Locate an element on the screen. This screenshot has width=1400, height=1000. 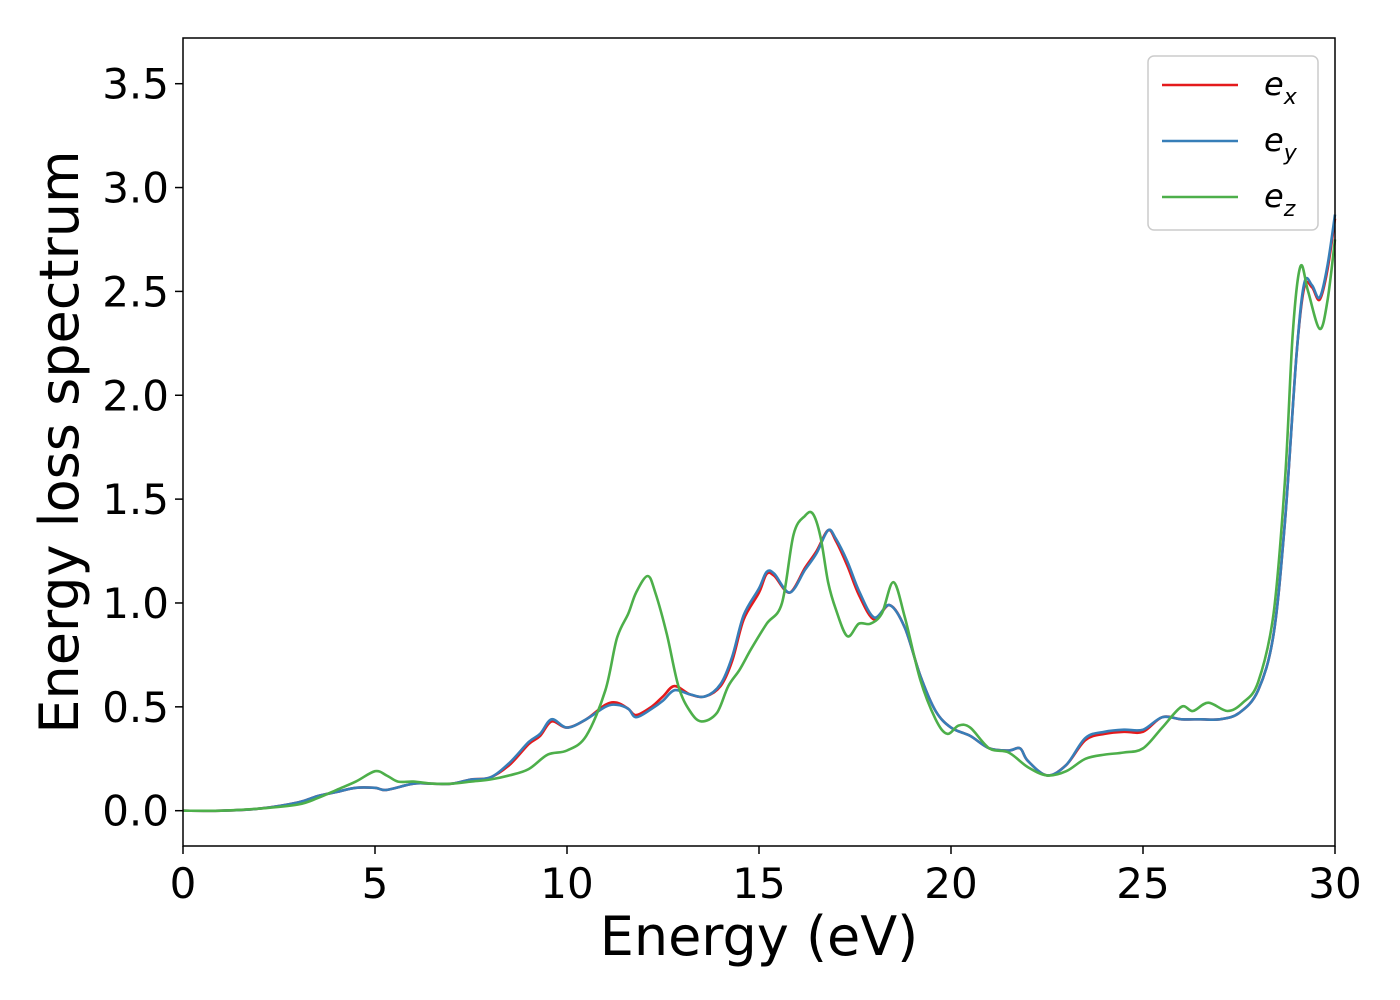
x-tick-label: 0 is located at coordinates (183, 883).